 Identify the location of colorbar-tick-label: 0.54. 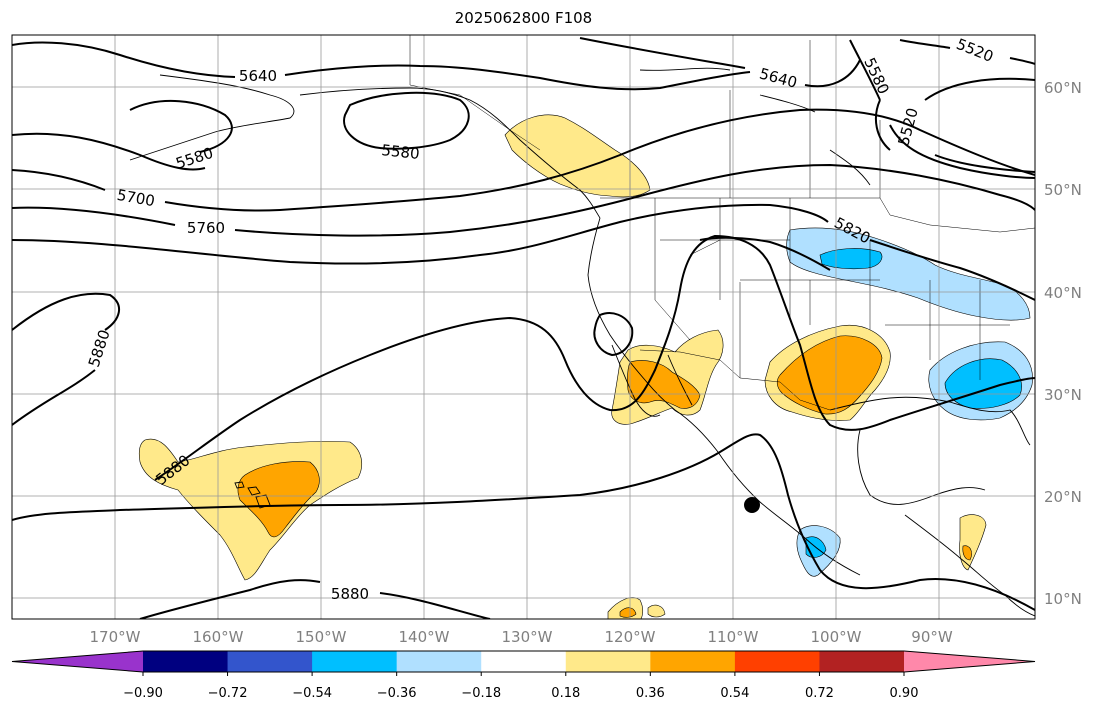
(734, 693).